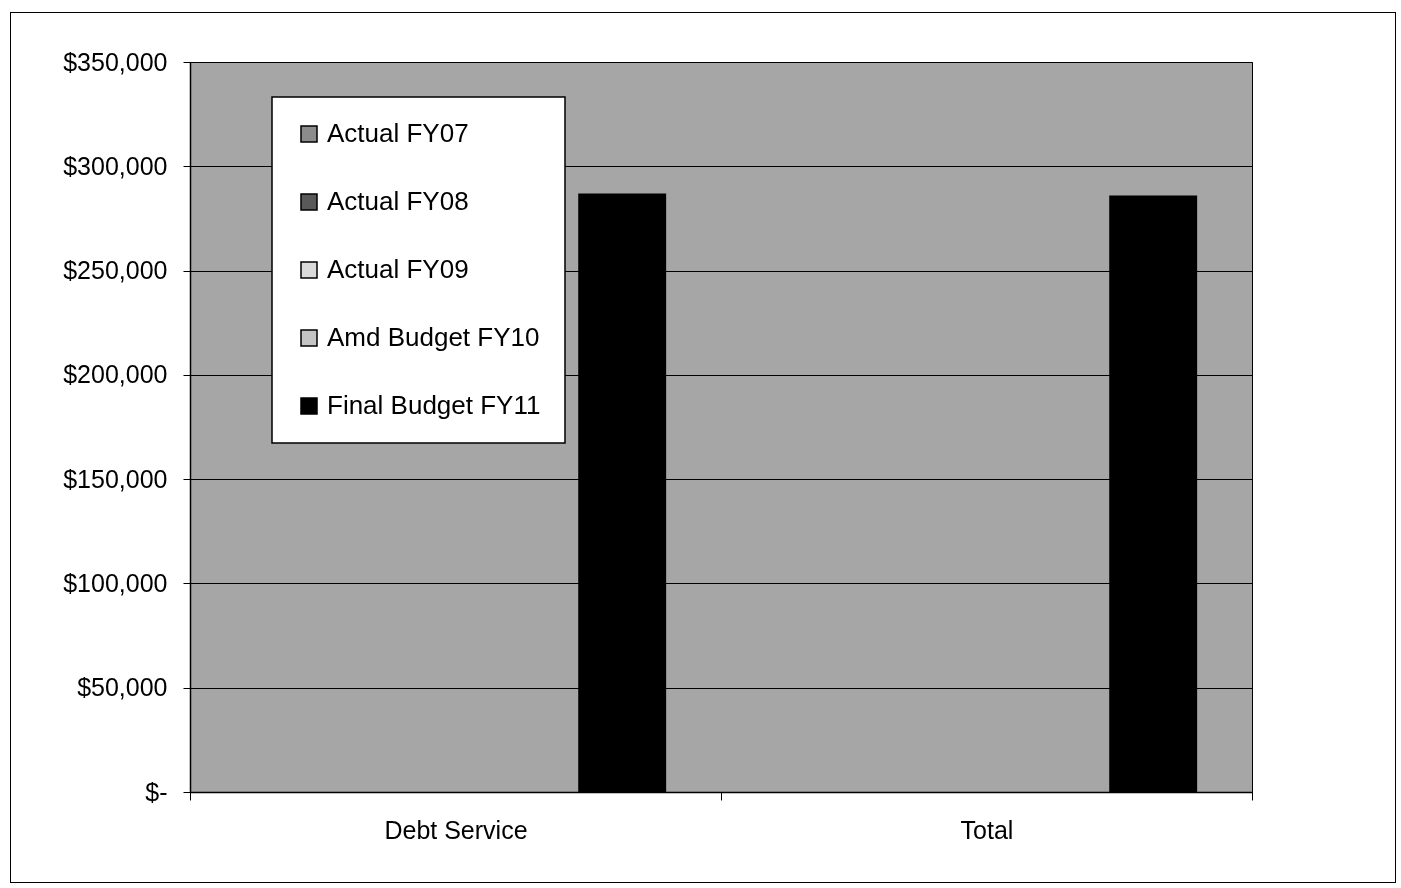 This screenshot has height=888, width=1401. What do you see at coordinates (156, 791) in the screenshot?
I see `y-tick-label: $-` at bounding box center [156, 791].